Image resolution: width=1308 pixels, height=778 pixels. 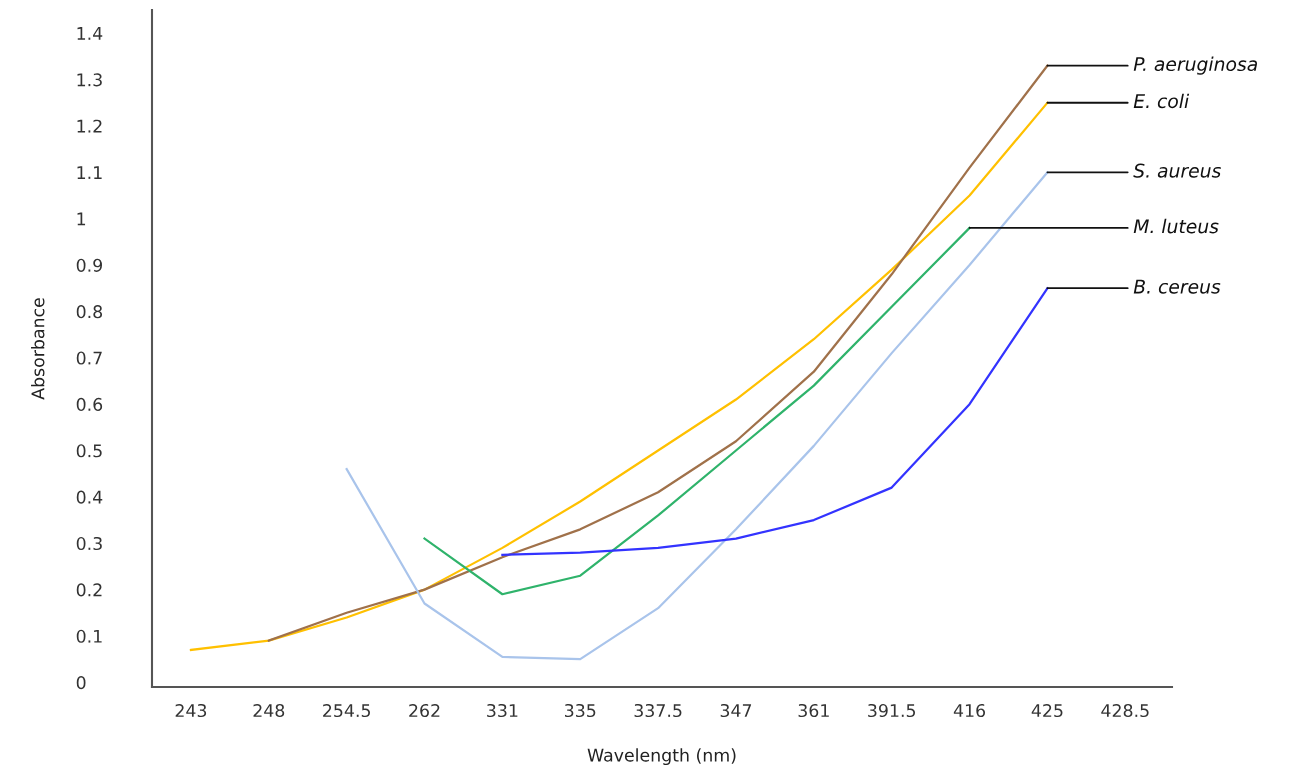 What do you see at coordinates (89, 80) in the screenshot?
I see `y-tick-label: 1.3` at bounding box center [89, 80].